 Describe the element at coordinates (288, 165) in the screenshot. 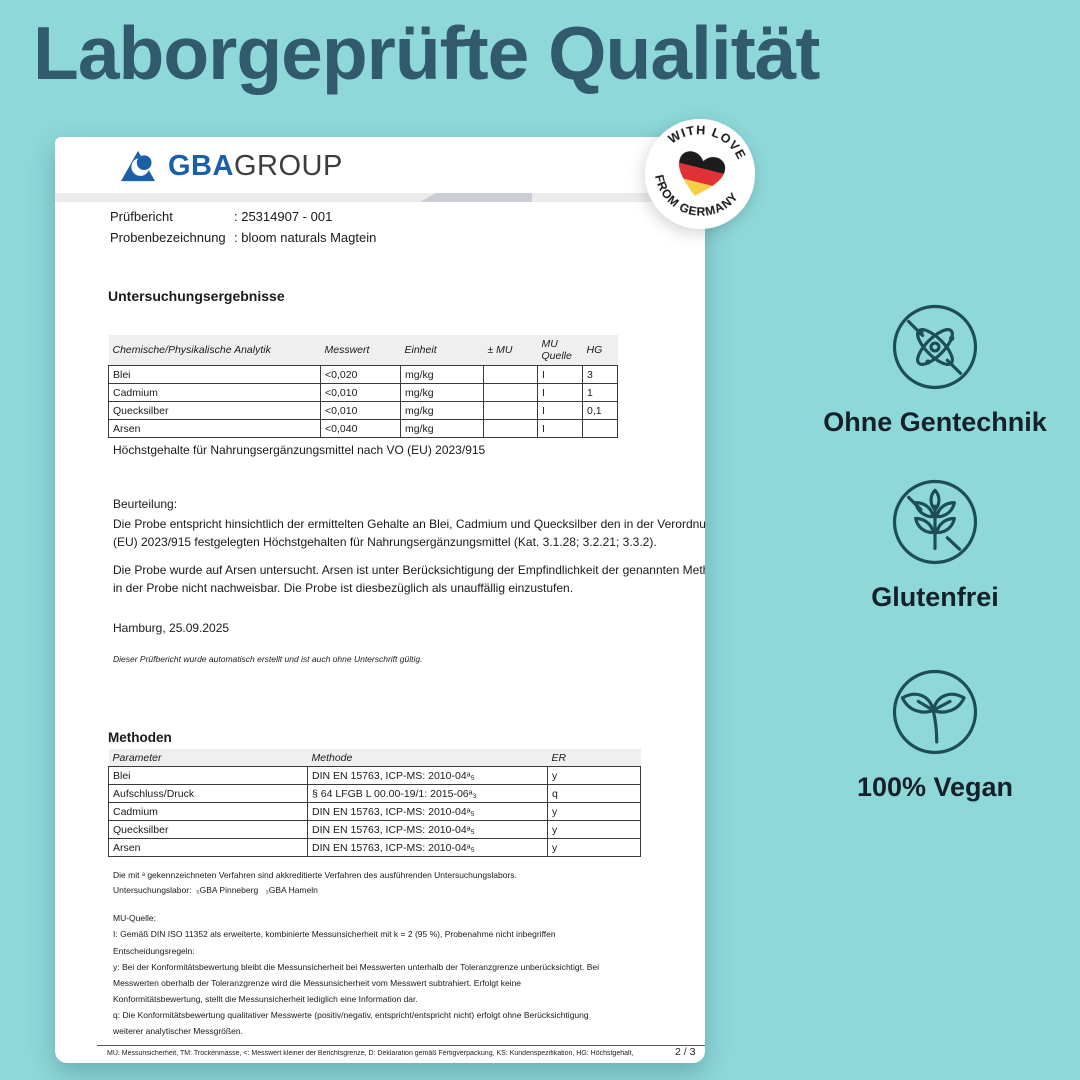

I see `logo-text-group: GROUP` at that location.